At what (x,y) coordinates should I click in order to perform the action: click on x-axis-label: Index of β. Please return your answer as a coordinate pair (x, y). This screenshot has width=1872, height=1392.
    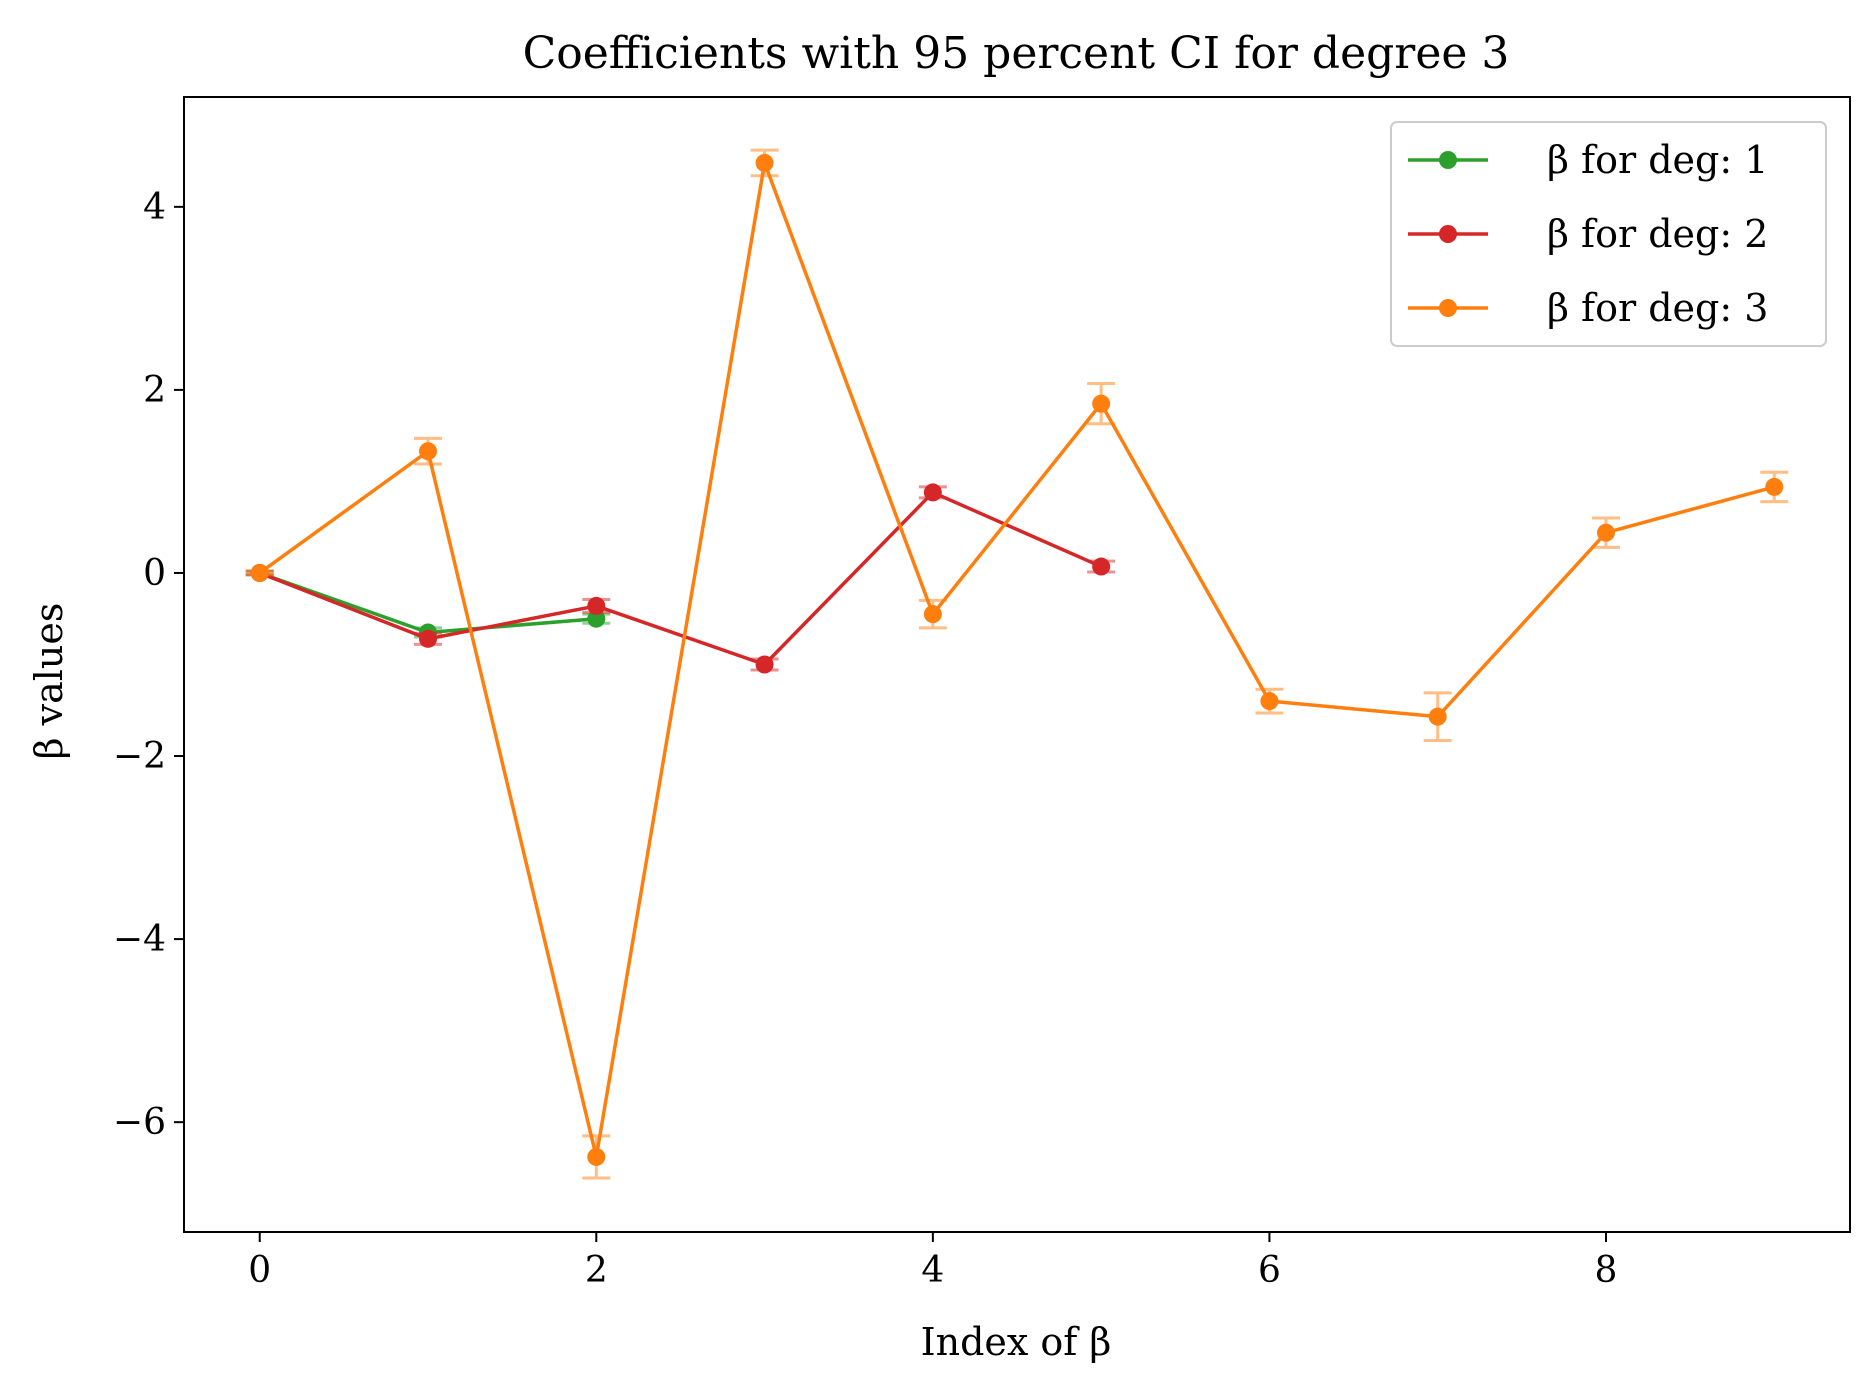
    Looking at the image, I should click on (1016, 1342).